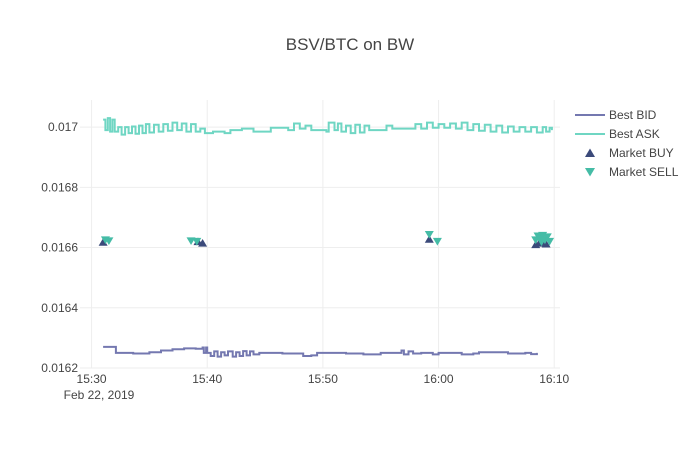 Image resolution: width=700 pixels, height=450 pixels. Describe the element at coordinates (63, 127) in the screenshot. I see `y-tick-label: 0.017` at that location.